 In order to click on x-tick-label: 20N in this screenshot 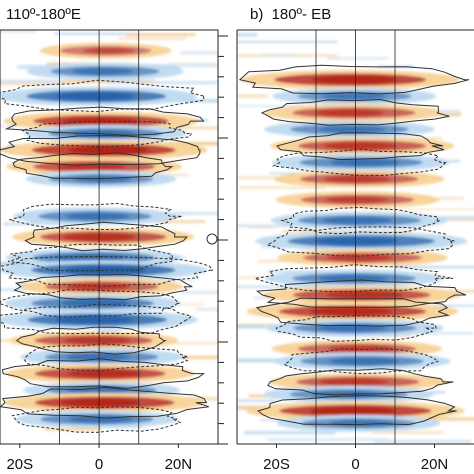, I will do `click(179, 464)`.